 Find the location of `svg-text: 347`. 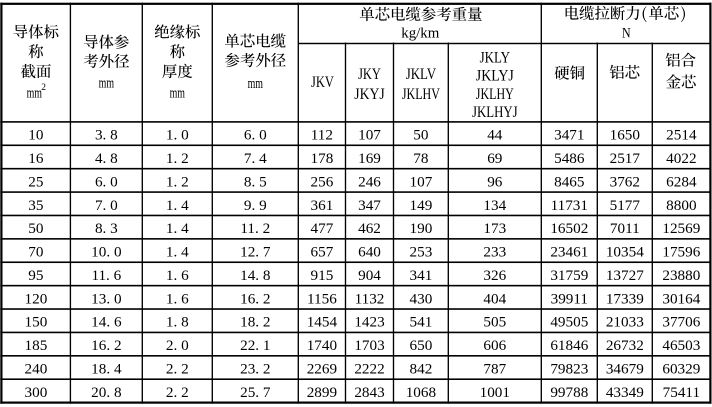

svg-text: 347 is located at coordinates (369, 205).